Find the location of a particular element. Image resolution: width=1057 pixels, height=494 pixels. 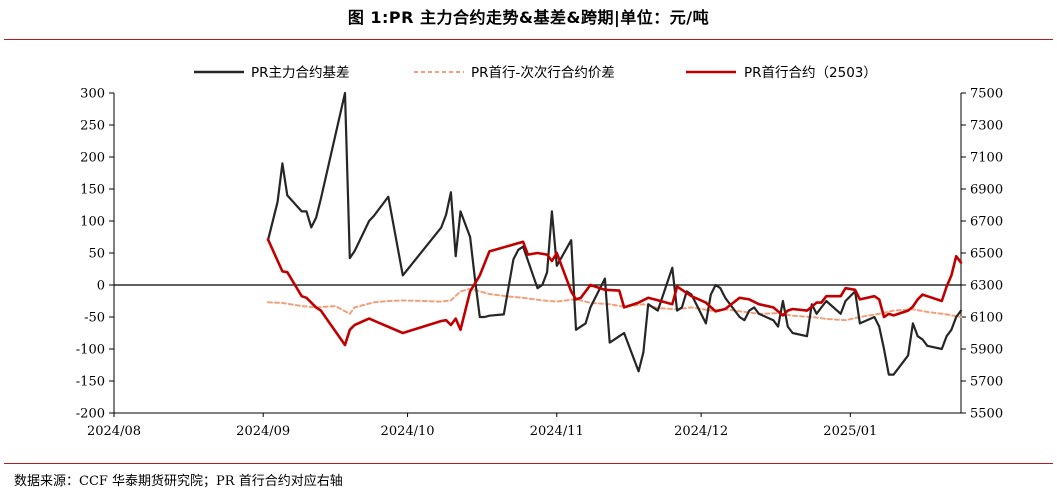

title-divider is located at coordinates (528, 39).